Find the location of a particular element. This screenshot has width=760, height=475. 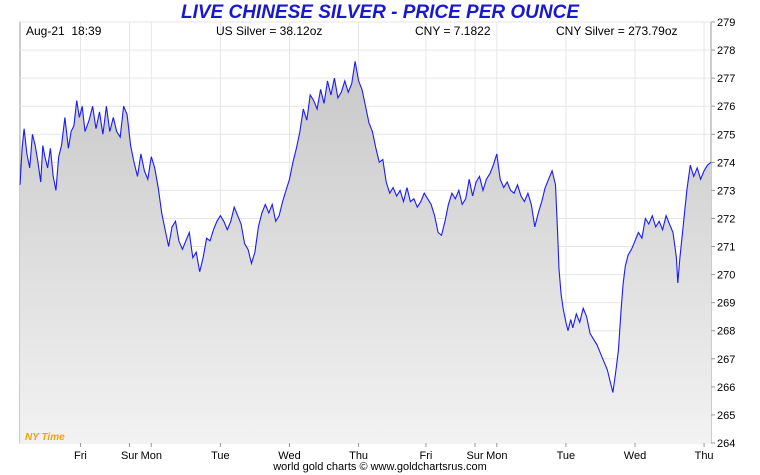

cny-silver-label: CNY Silver = 273.79oz is located at coordinates (617, 31).